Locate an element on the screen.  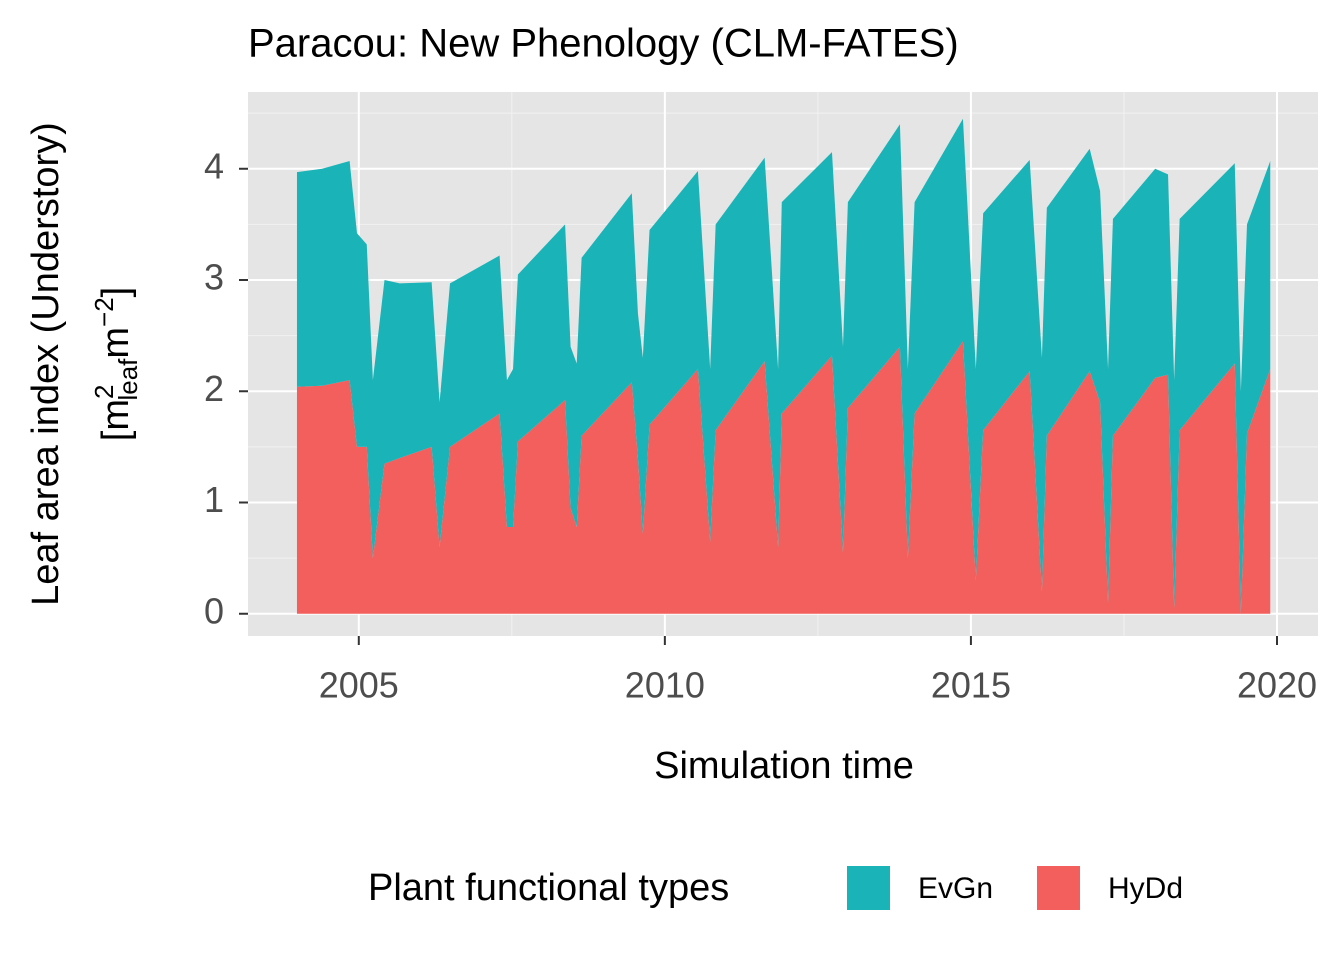
y-axis-title: Leaf area index (Understory) is located at coordinates (46, 364).